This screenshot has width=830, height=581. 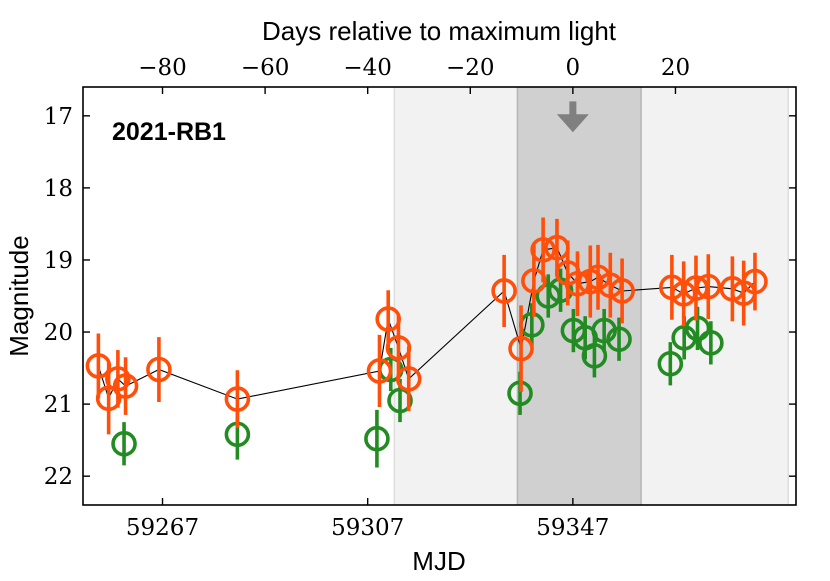 I want to click on top-tick-label-0: −80, so click(x=162, y=68).